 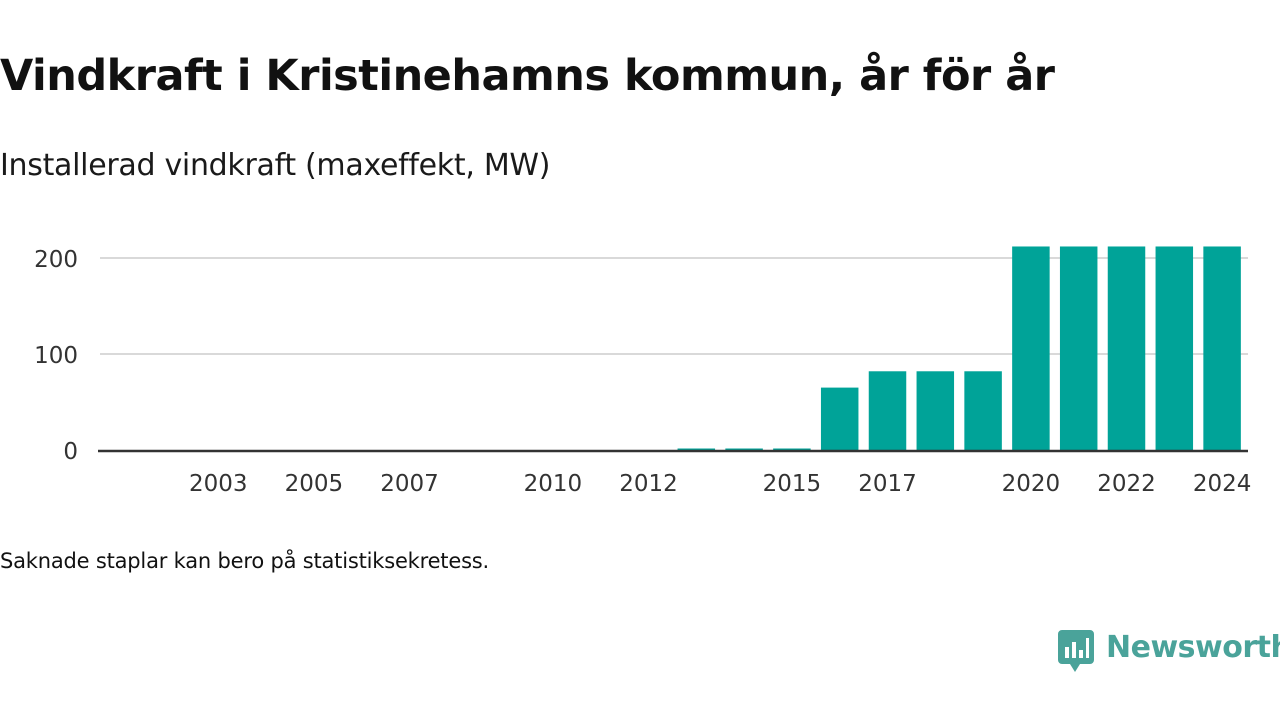 What do you see at coordinates (1126, 484) in the screenshot?
I see `x-tick-label: 2022` at bounding box center [1126, 484].